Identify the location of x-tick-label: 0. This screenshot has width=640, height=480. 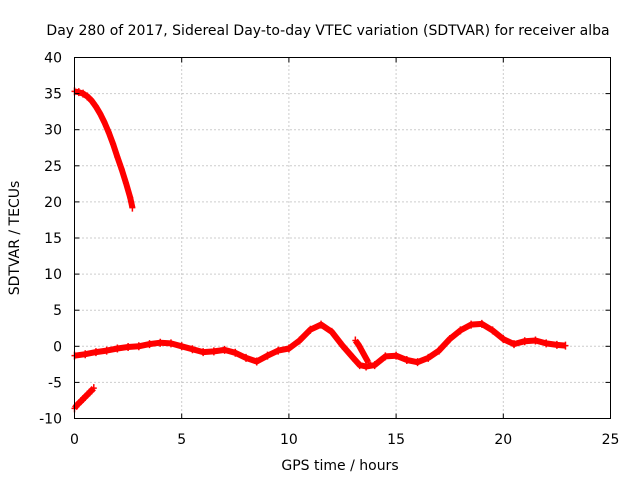
(74, 440).